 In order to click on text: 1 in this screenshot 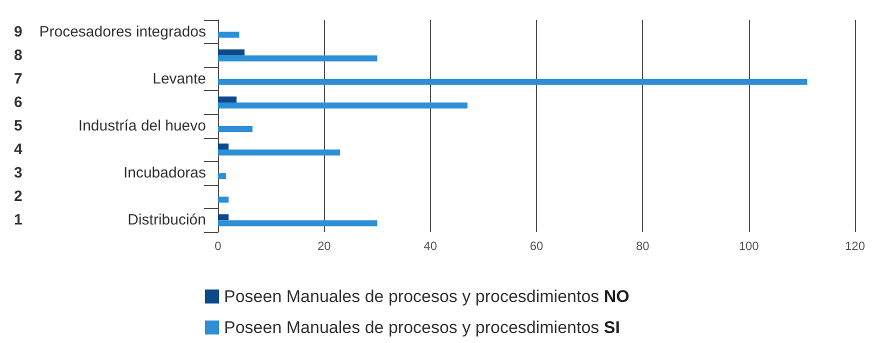, I will do `click(18, 220)`.